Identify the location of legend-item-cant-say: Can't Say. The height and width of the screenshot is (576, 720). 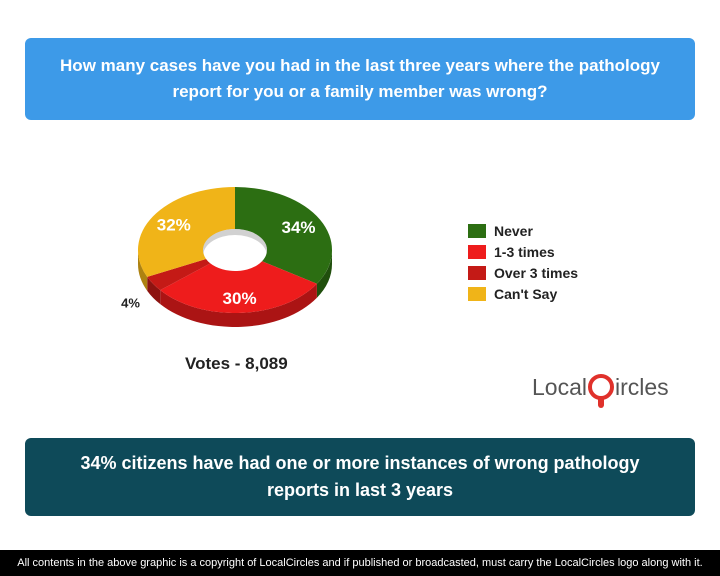
(523, 293).